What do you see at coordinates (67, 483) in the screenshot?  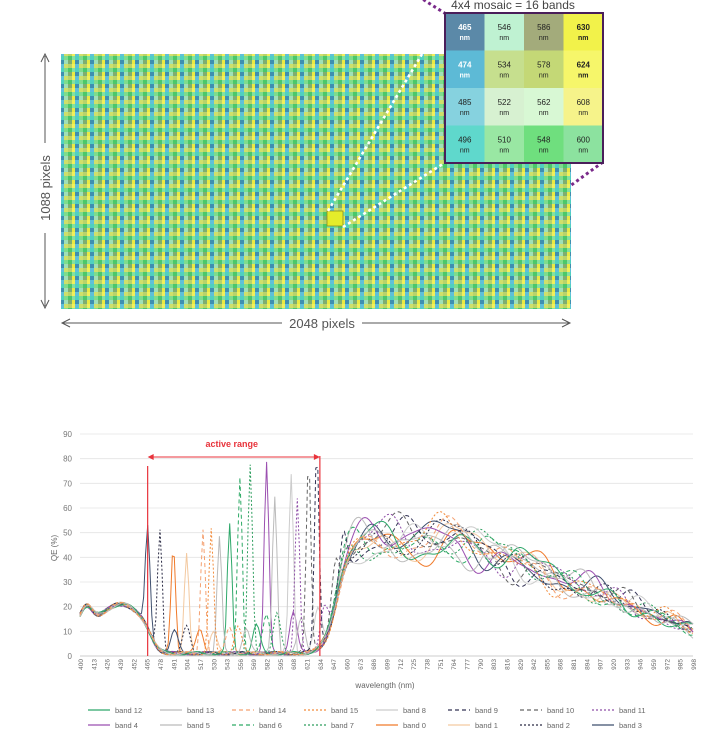 I see `y-tick-label: 70` at bounding box center [67, 483].